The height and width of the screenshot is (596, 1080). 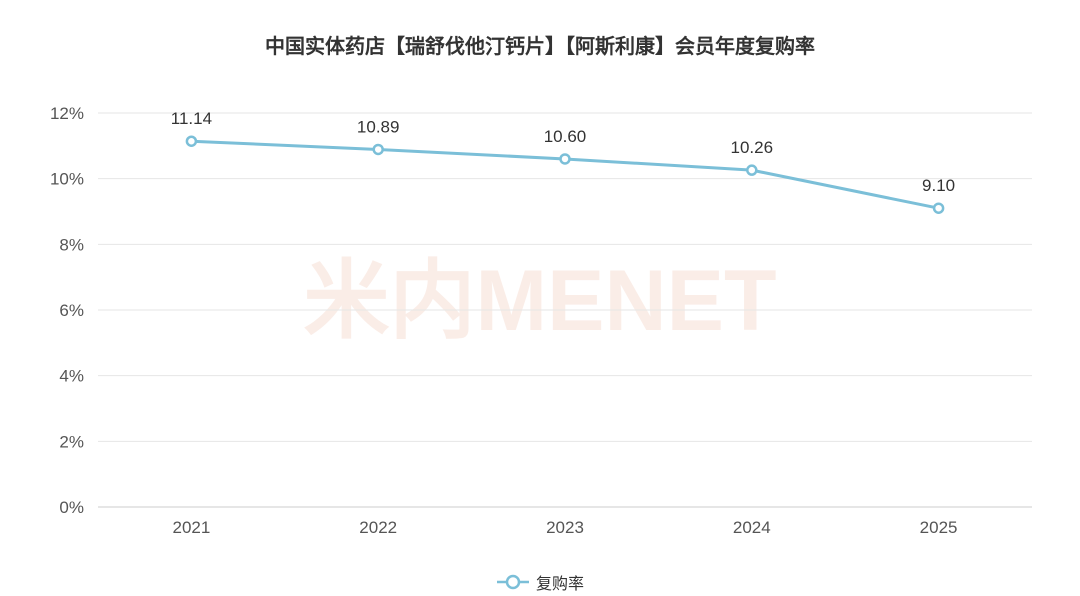 What do you see at coordinates (559, 583) in the screenshot?
I see `legend-label: 复购率` at bounding box center [559, 583].